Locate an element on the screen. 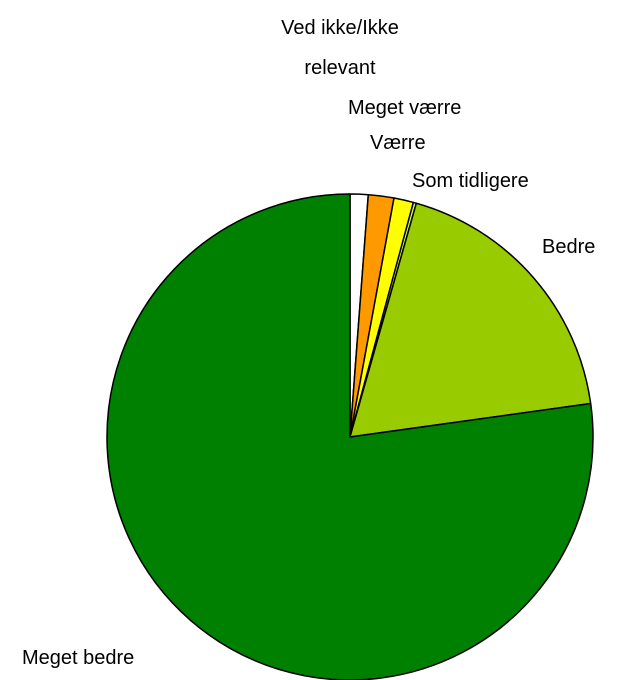 The height and width of the screenshot is (680, 620). slice-label: Bedre is located at coordinates (569, 247).